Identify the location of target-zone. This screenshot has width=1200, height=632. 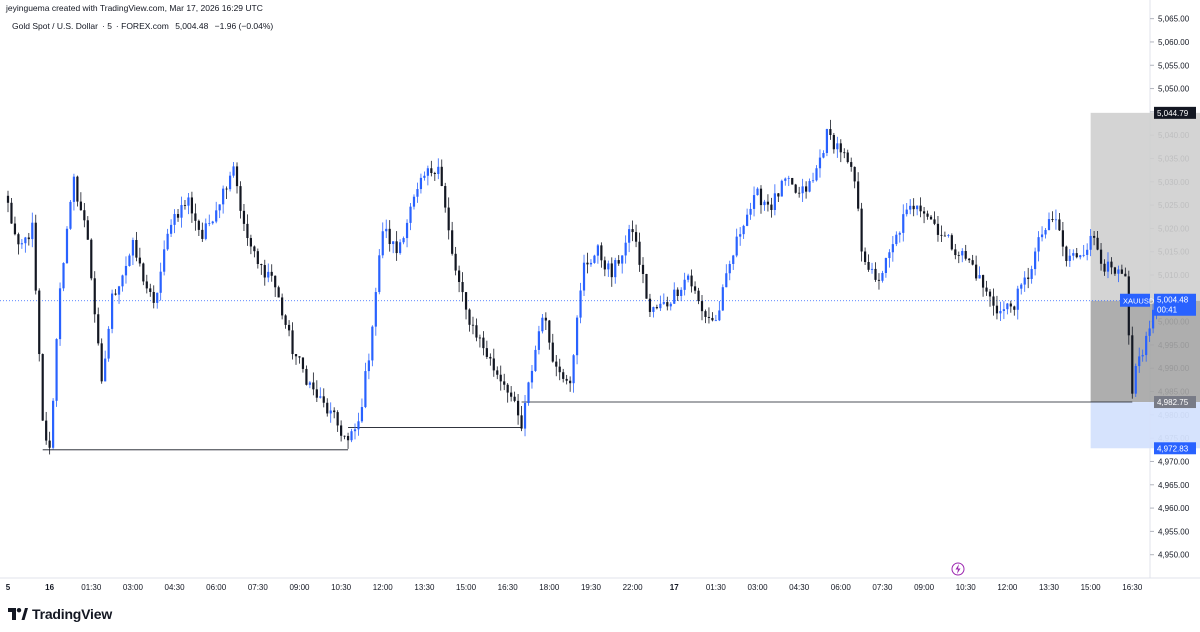
(1145, 206).